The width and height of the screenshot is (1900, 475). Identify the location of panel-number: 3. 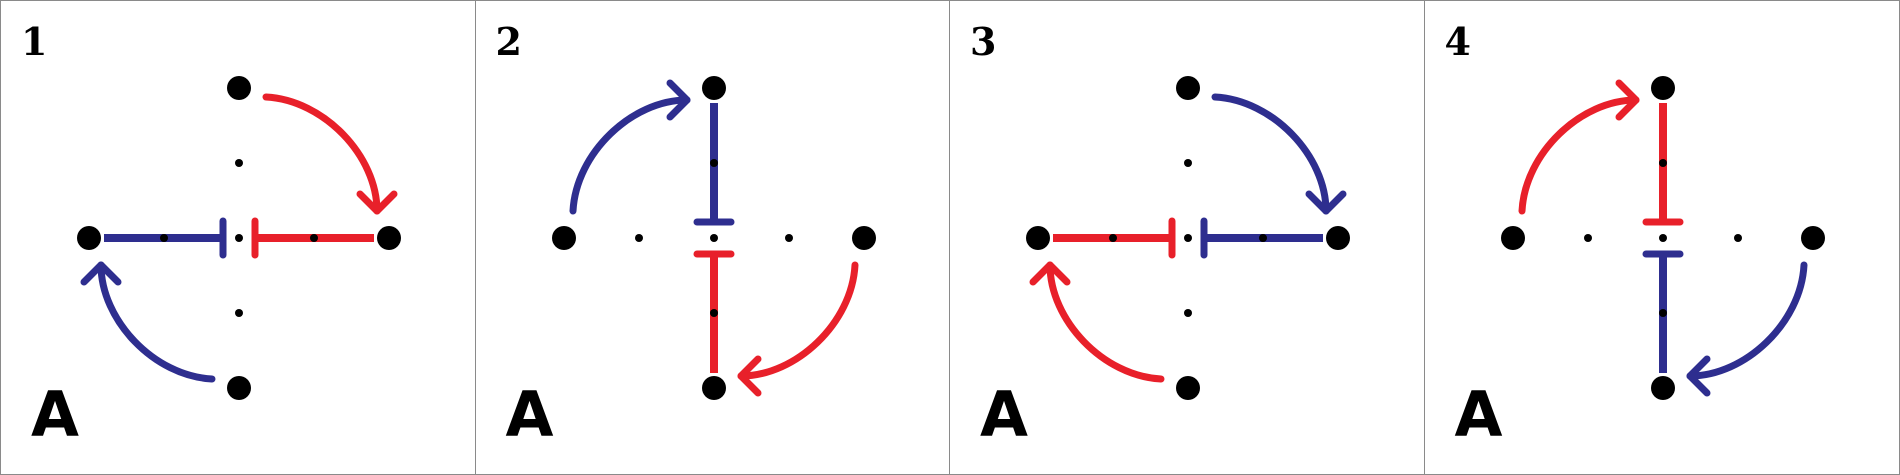
(983, 41).